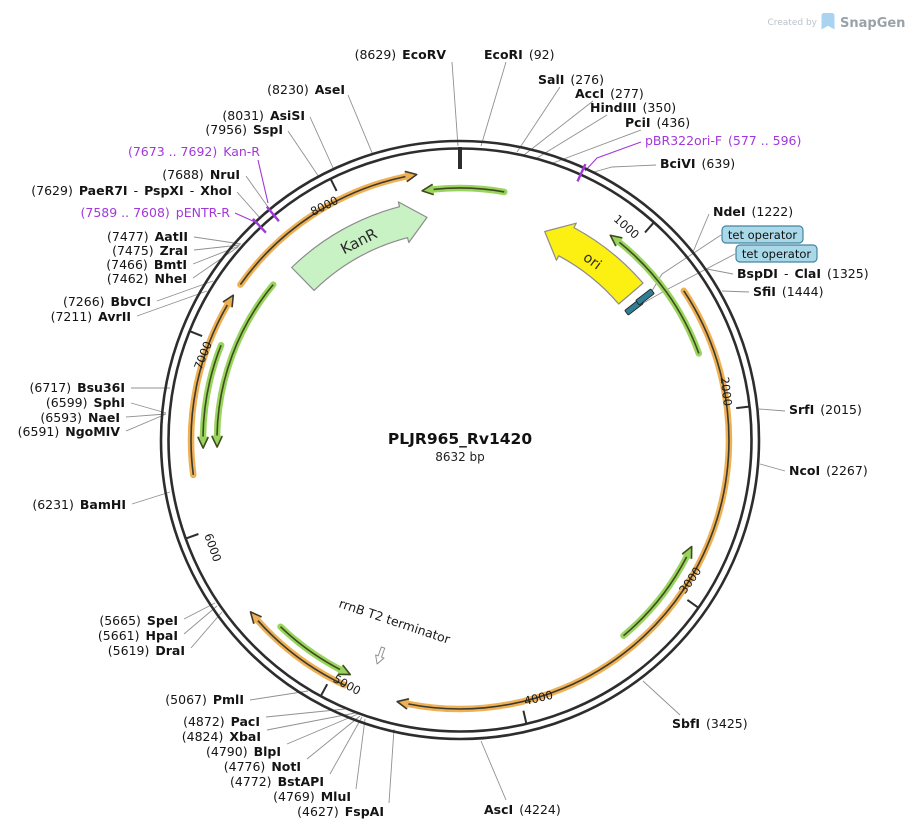 The width and height of the screenshot is (905, 830). Describe the element at coordinates (303, 154) in the screenshot. I see `leader-SspI` at that location.